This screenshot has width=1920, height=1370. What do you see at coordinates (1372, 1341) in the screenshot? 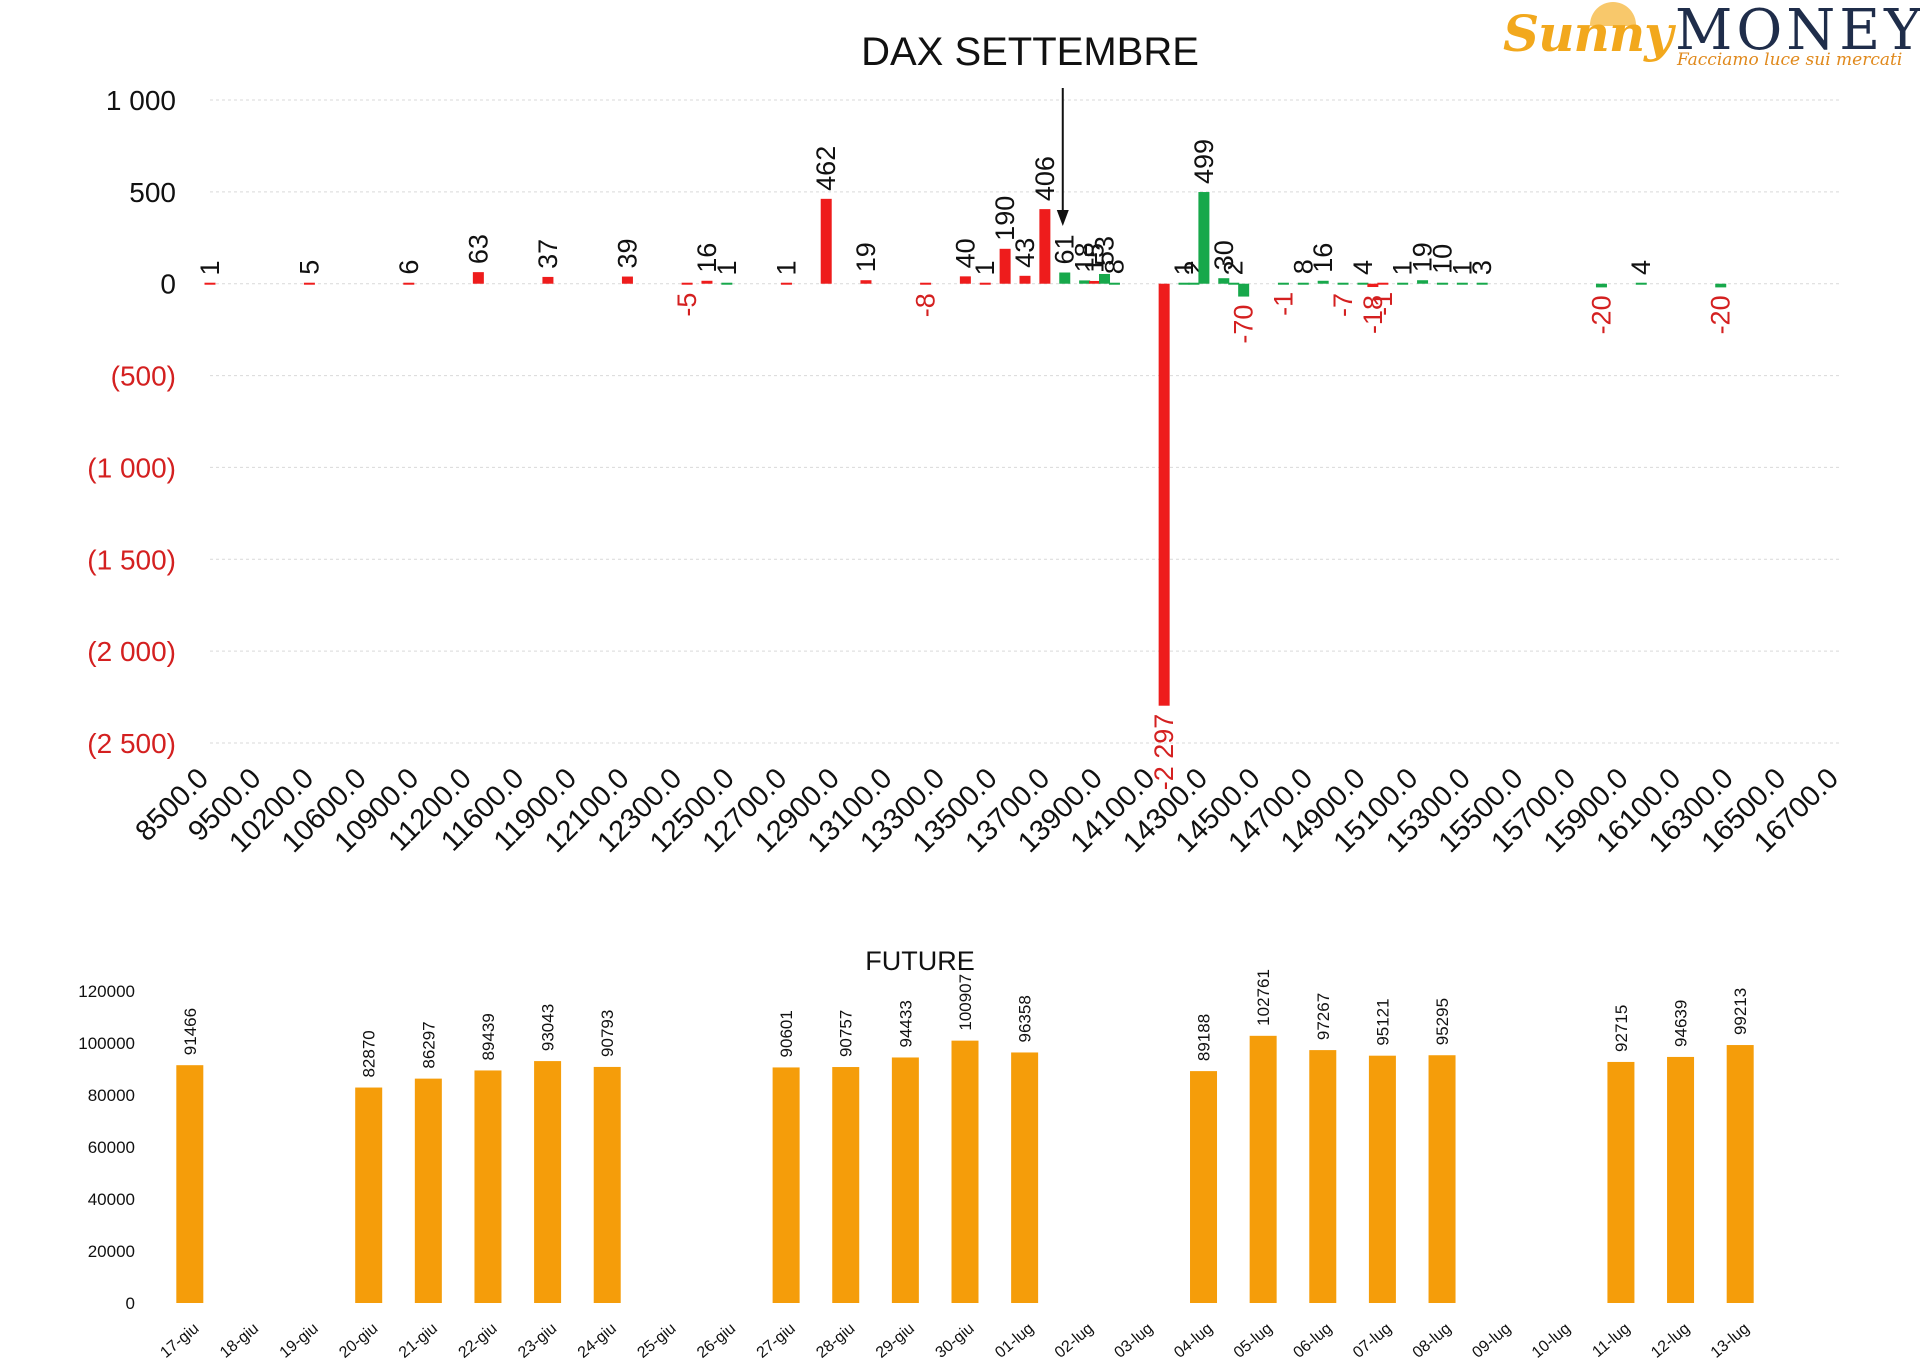
I see `x-tick-label: 07-lug` at bounding box center [1372, 1341].